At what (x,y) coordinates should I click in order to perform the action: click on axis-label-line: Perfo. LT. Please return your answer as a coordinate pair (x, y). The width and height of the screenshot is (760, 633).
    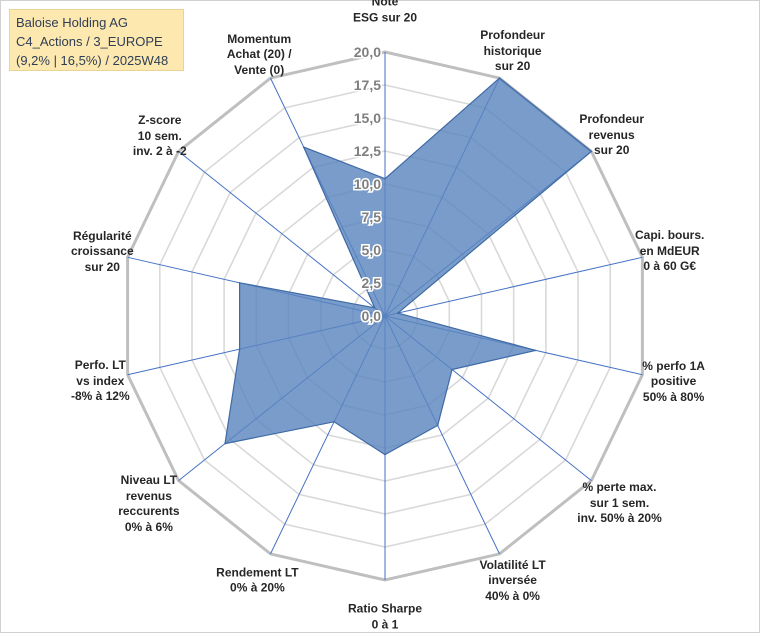
    Looking at the image, I should click on (100, 364).